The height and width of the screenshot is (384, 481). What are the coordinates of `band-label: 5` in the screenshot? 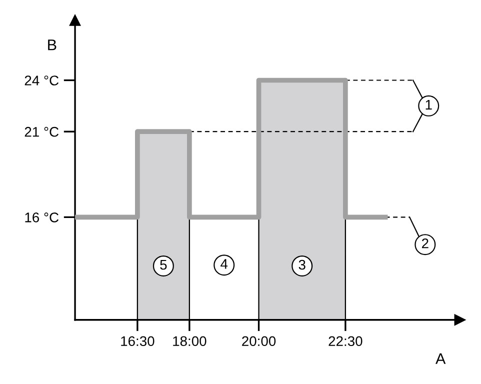 It's located at (163, 265).